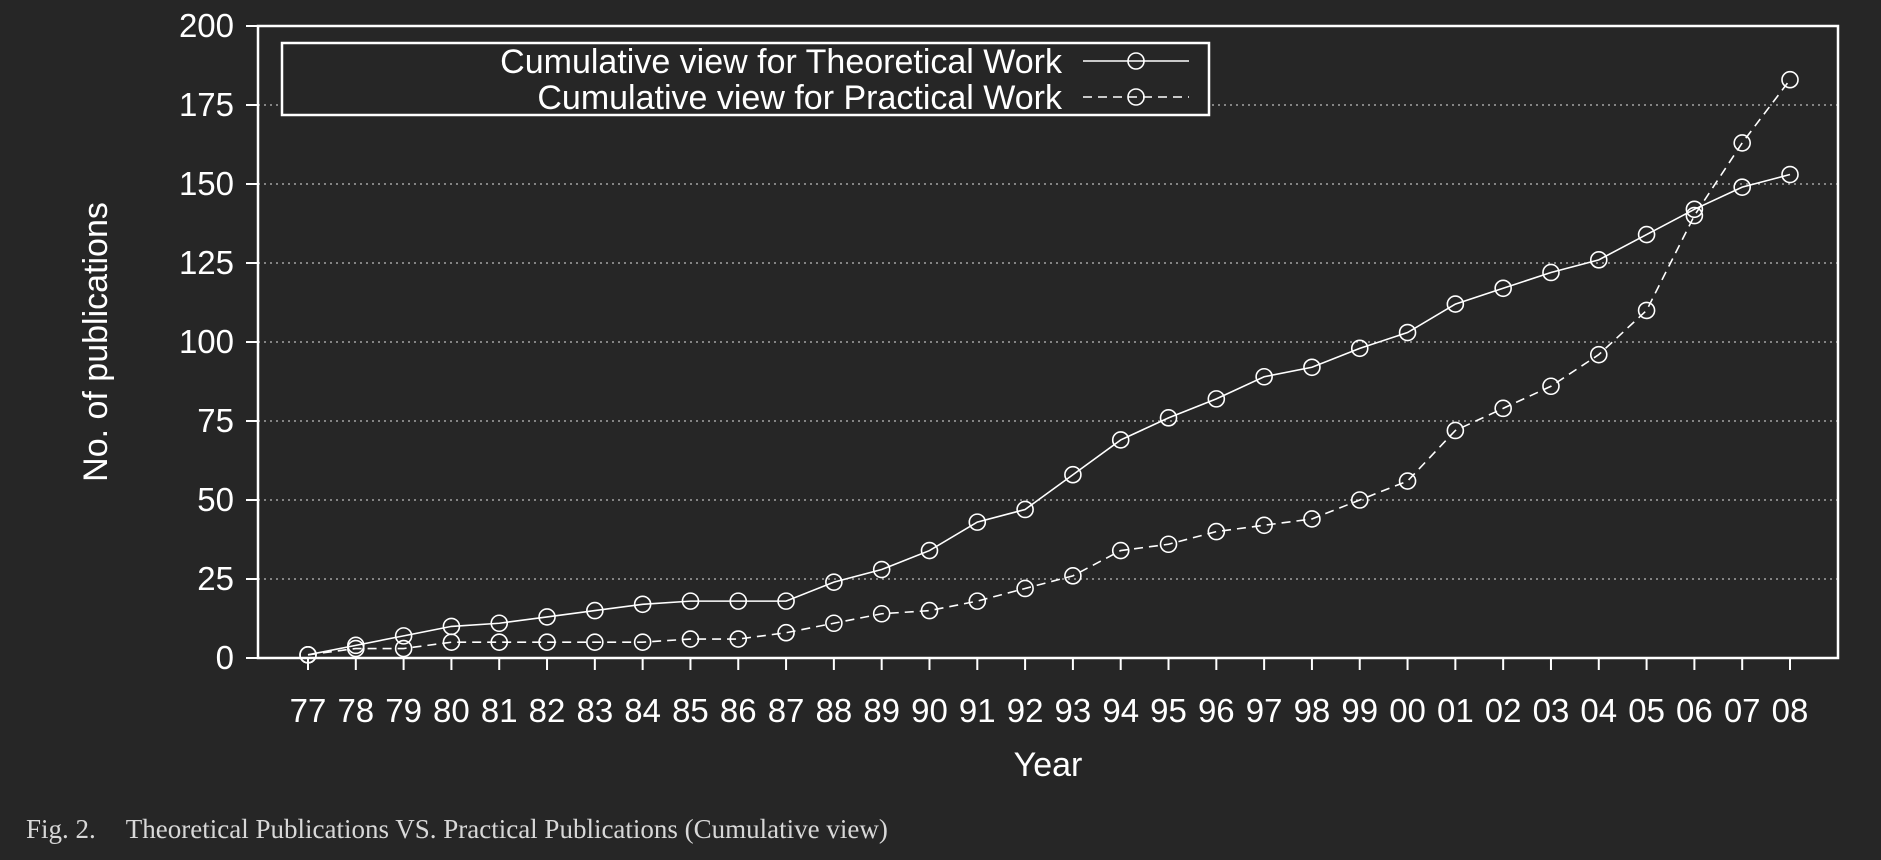  Describe the element at coordinates (1120, 710) in the screenshot. I see `x-tick-label: 94` at that location.